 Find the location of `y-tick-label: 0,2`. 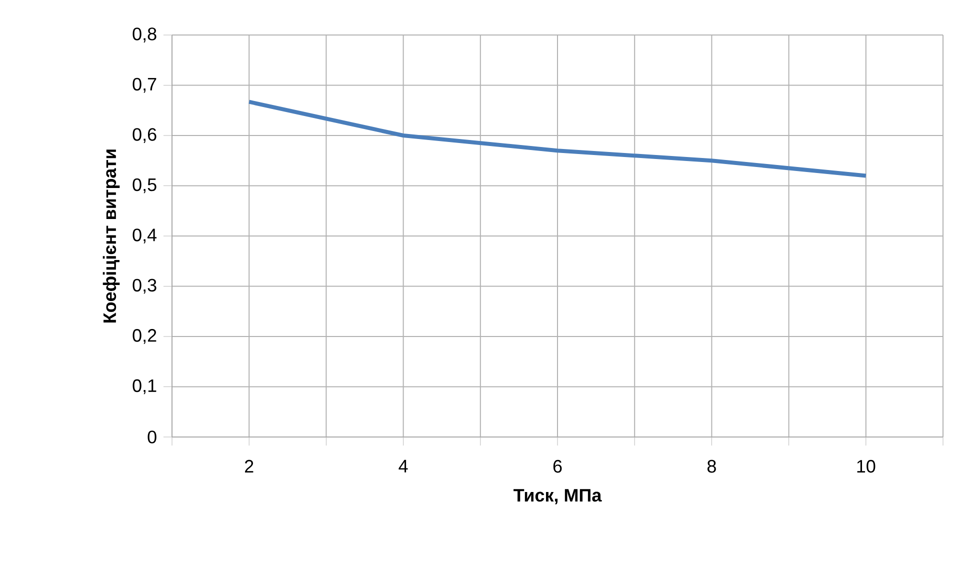

y-tick-label: 0,2 is located at coordinates (144, 336).